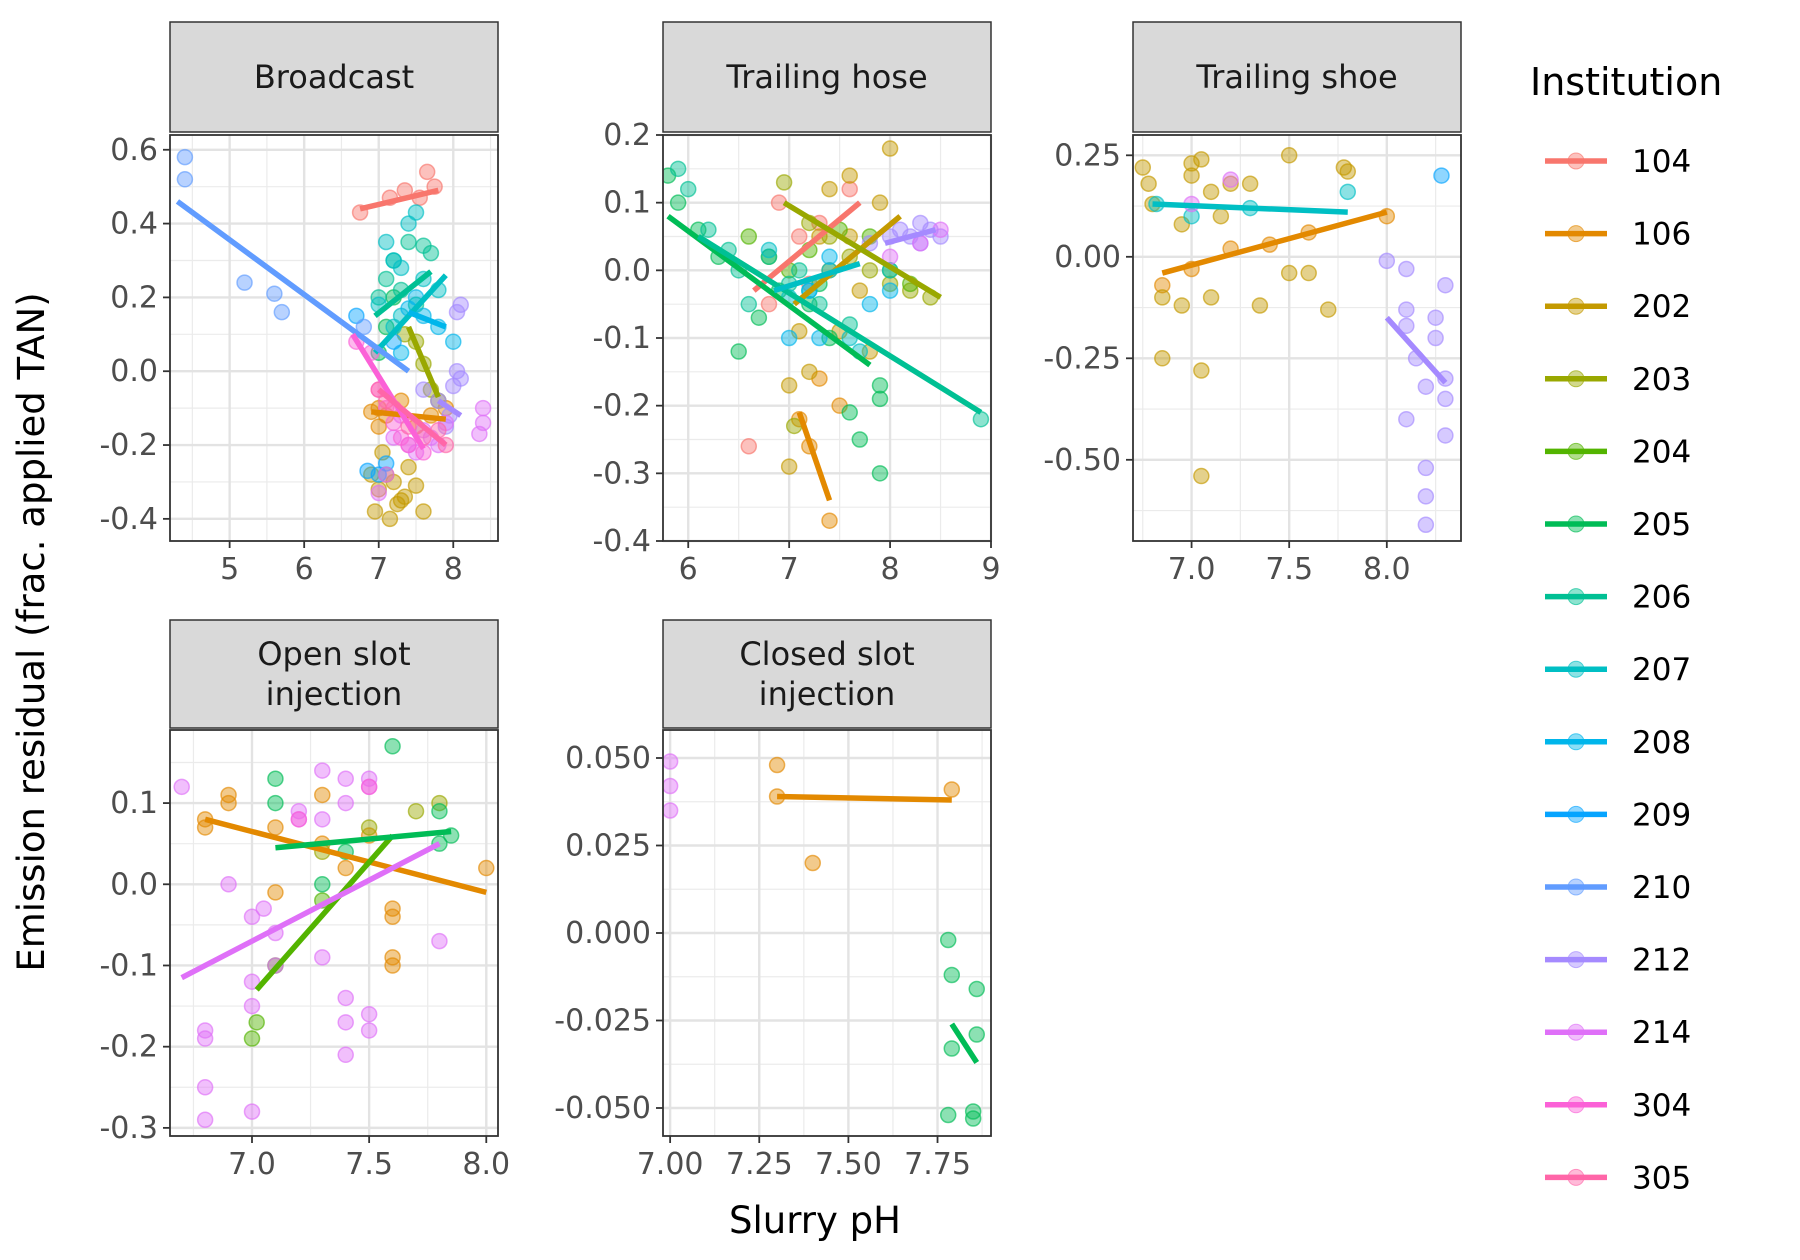 This screenshot has height=1260, width=1800. I want to click on x-tick-label: 9, so click(990, 569).